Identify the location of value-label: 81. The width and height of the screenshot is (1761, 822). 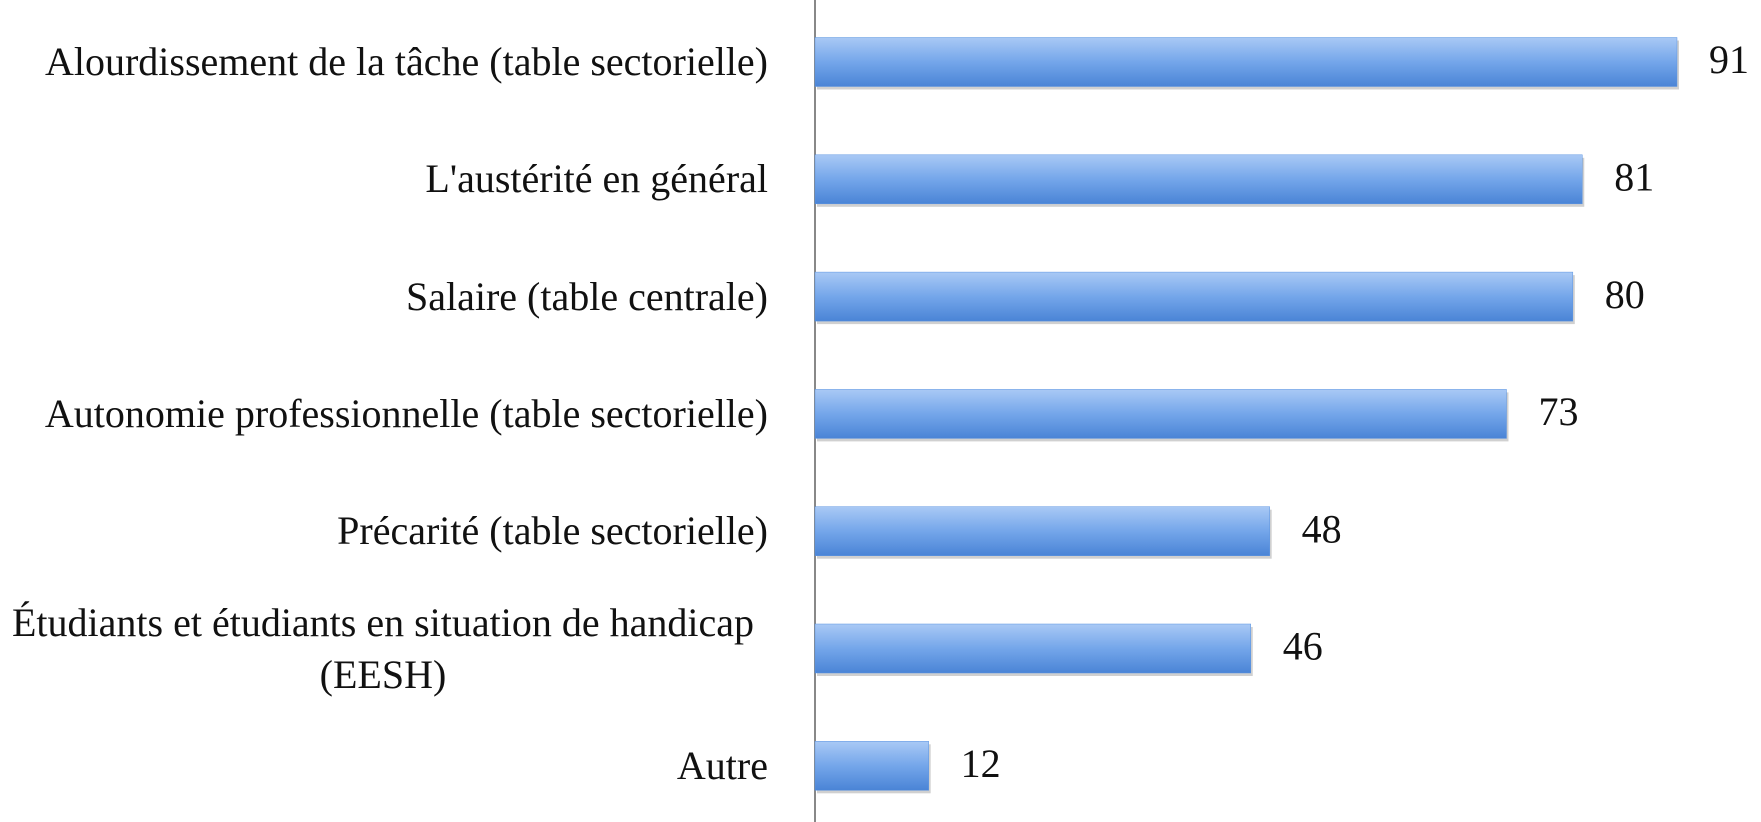
(1634, 176).